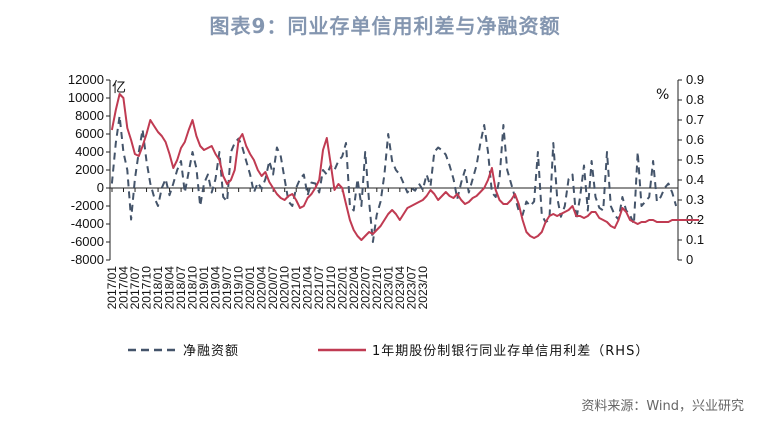 This screenshot has width=770, height=424. I want to click on x-tick-label: 2017/07, so click(135, 288).